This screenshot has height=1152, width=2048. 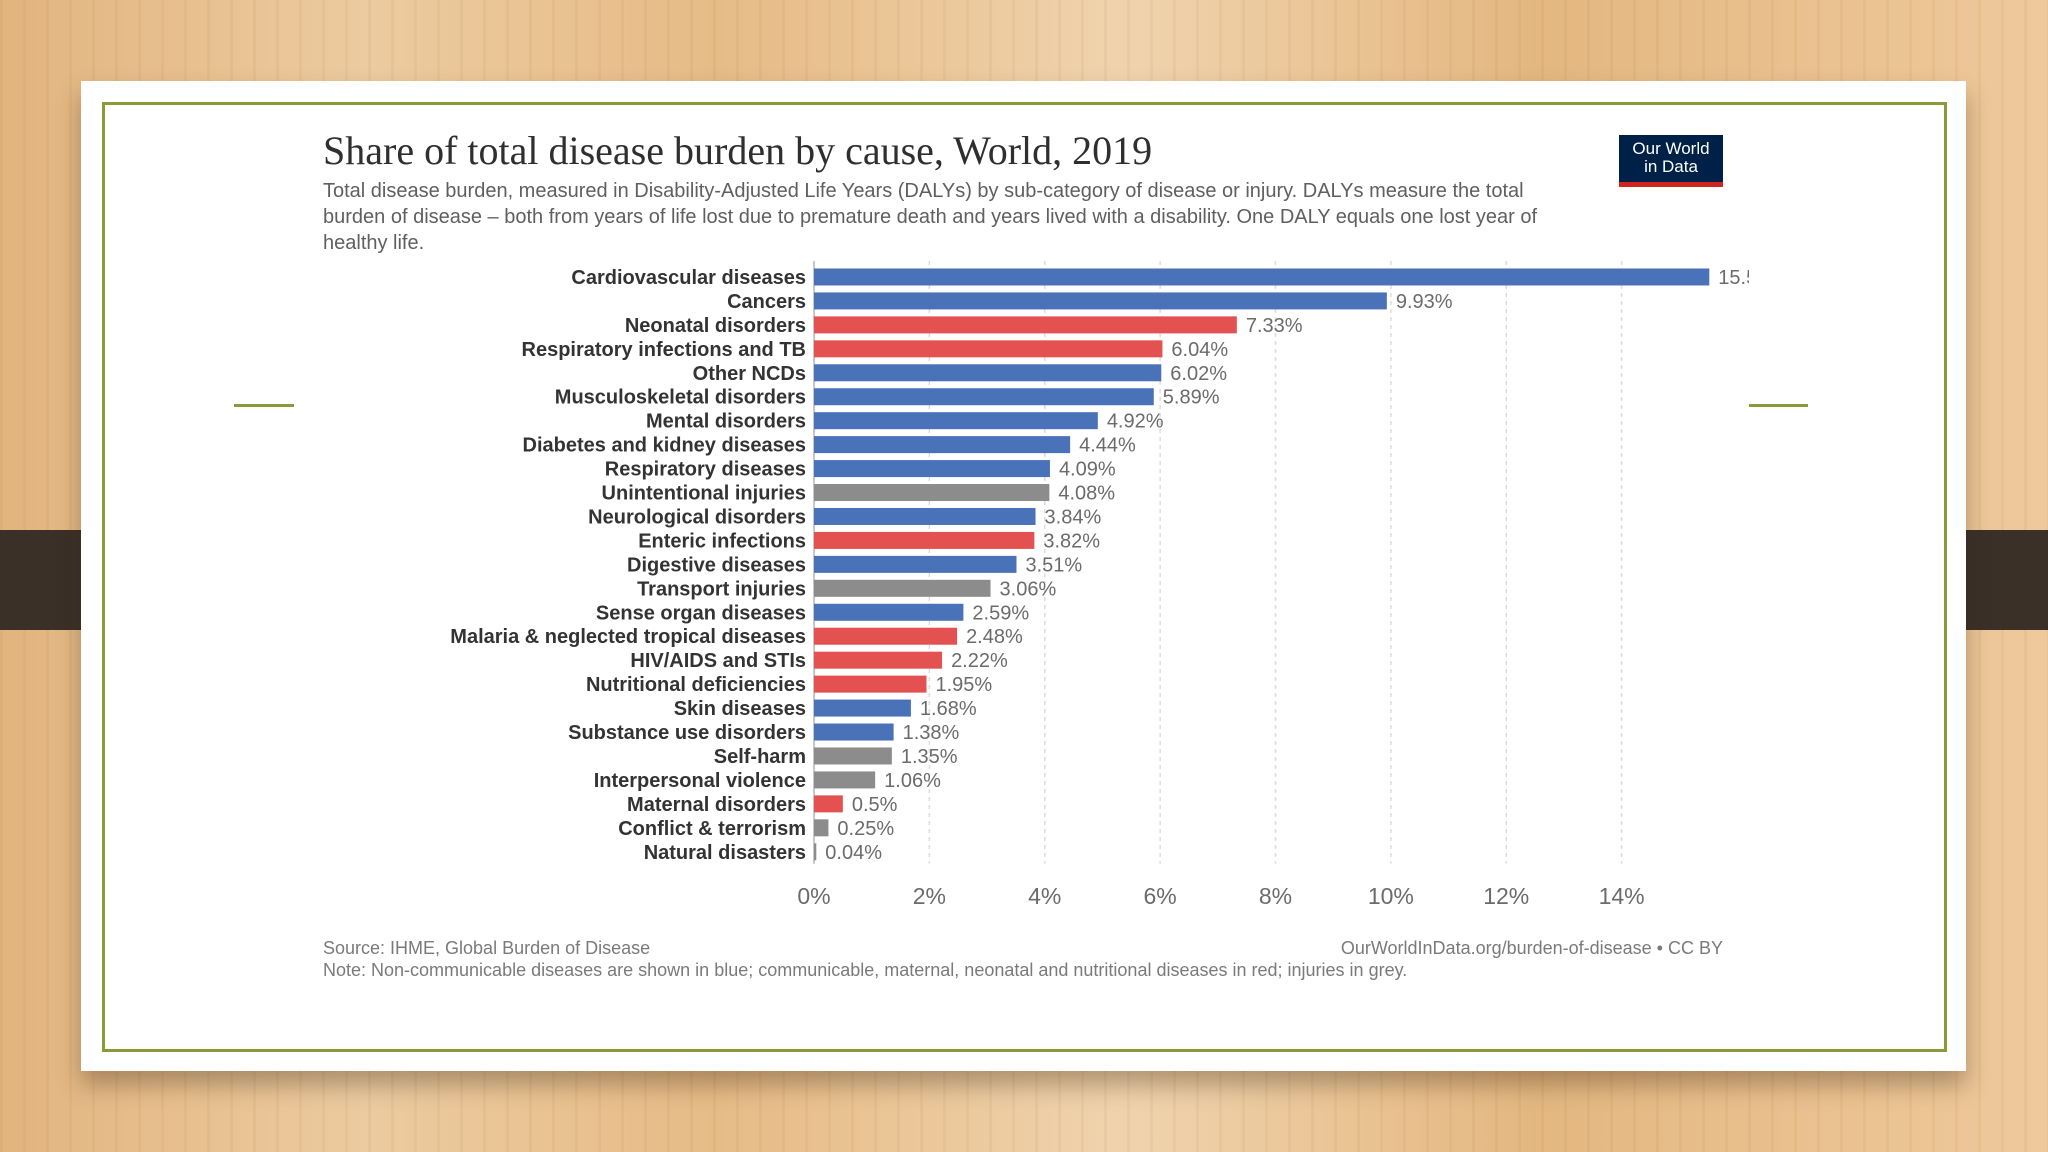 What do you see at coordinates (264, 405) in the screenshot?
I see `decorative-line-left` at bounding box center [264, 405].